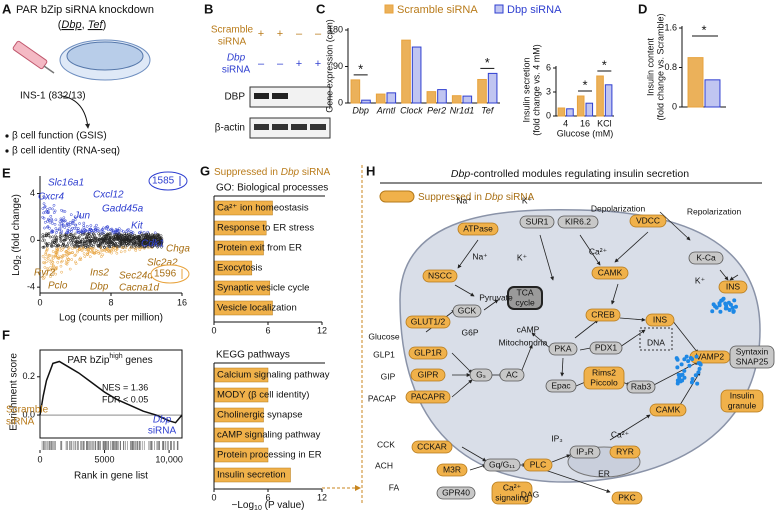  What do you see at coordinates (499, 9) in the screenshot?
I see `legend-swatch` at bounding box center [499, 9].